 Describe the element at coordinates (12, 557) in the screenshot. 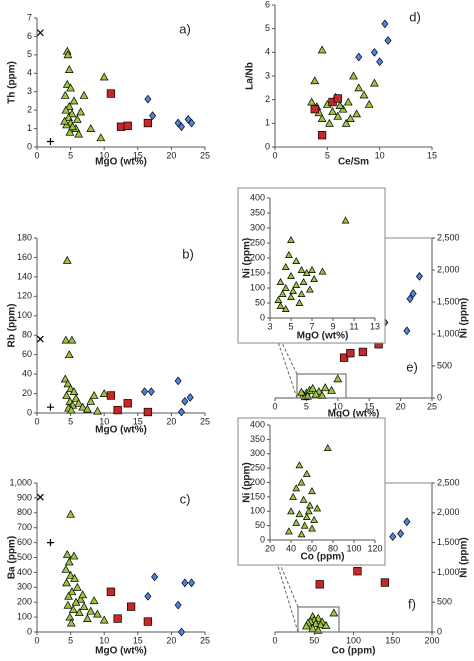

I see `y-axis-title: Ba (ppm)` at that location.